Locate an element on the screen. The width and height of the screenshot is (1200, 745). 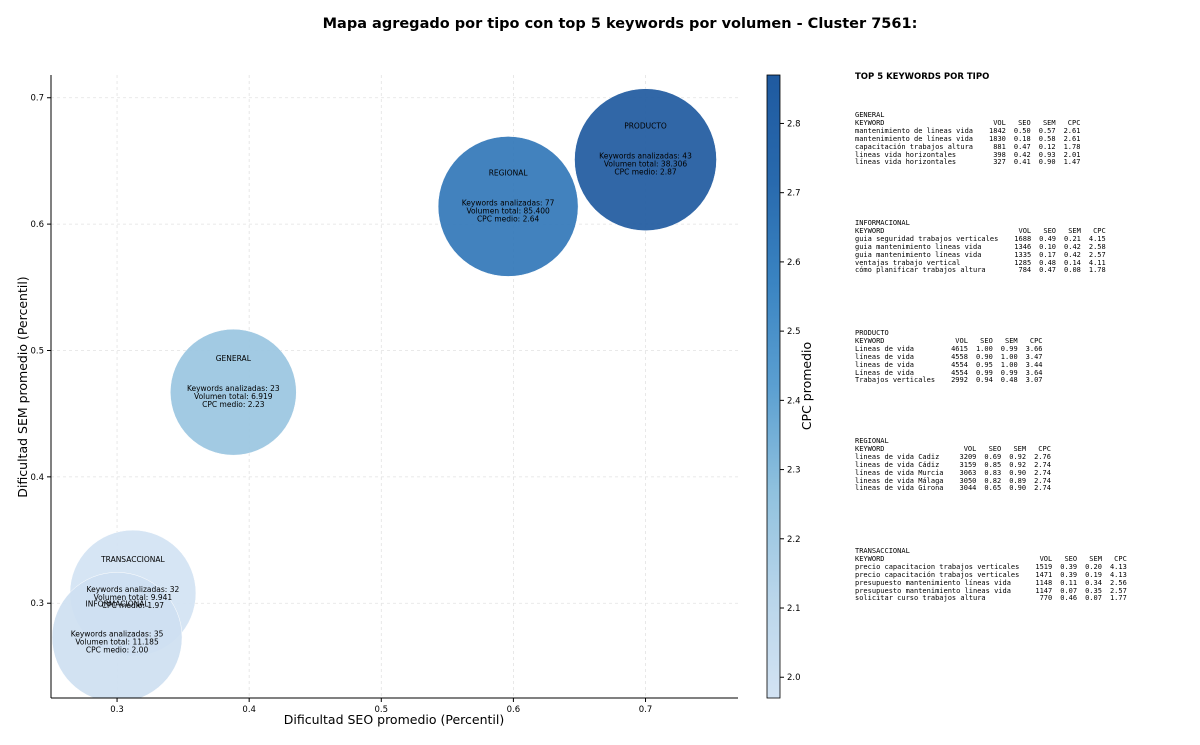
metric-cell: CPC is located at coordinates (1036, 340).